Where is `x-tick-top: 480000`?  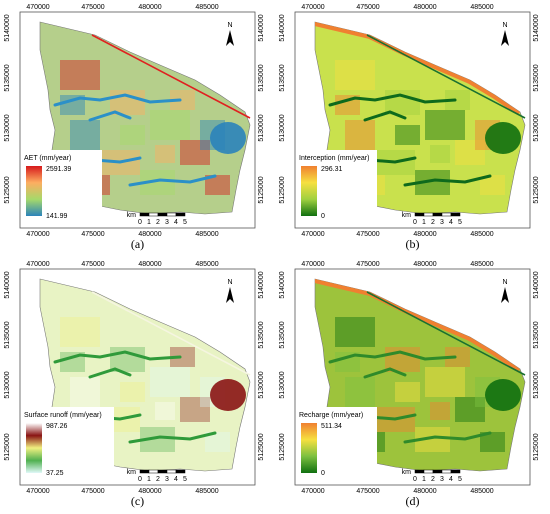
x-tick-top: 480000 is located at coordinates (149, 7).